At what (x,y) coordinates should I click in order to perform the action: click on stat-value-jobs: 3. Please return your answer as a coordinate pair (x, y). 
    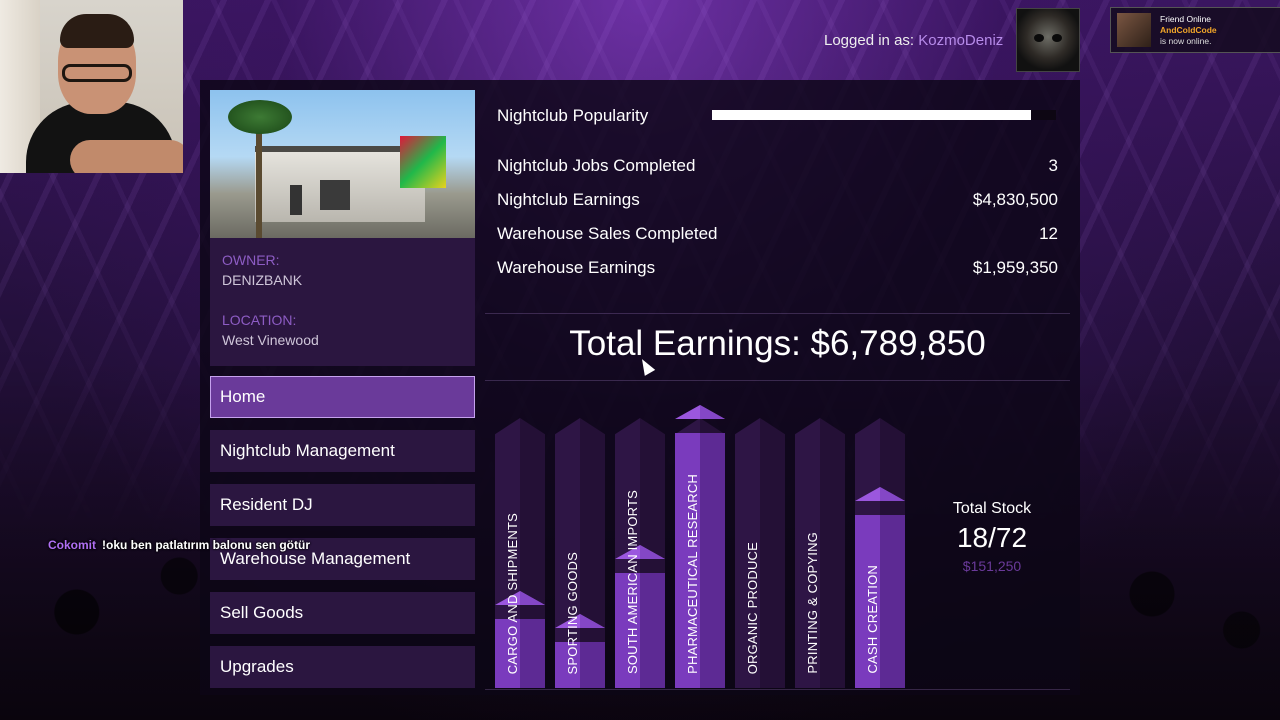
    Looking at the image, I should click on (1053, 165).